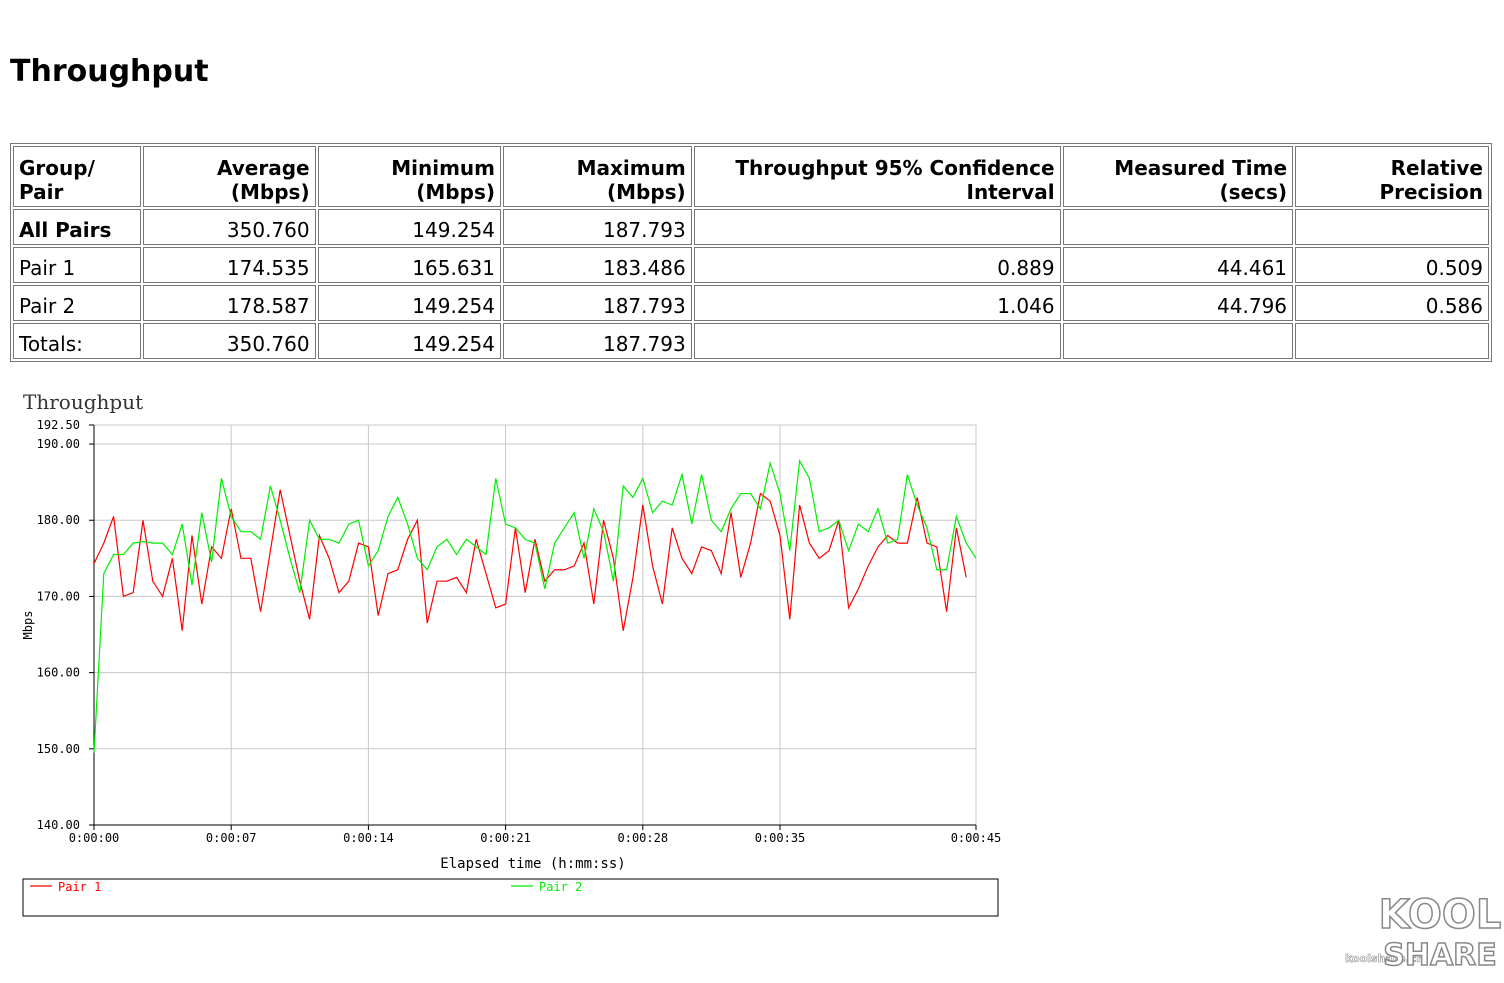 The image size is (1504, 983). I want to click on page-title: Throughput, so click(109, 71).